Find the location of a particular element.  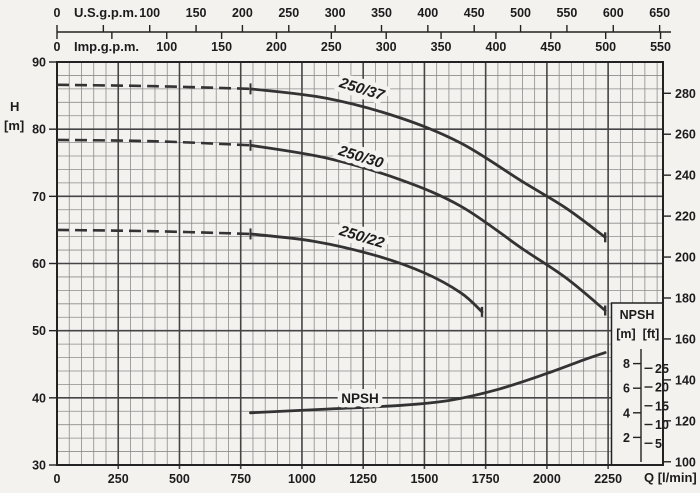

right-tick-label: 100 is located at coordinates (685, 462).